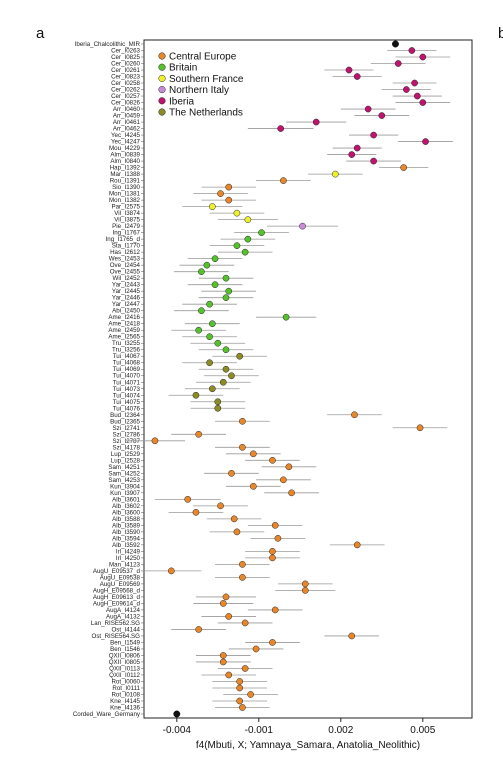  What do you see at coordinates (120, 577) in the screenshot?
I see `y-tick-label: AugU_E09538` at bounding box center [120, 577].